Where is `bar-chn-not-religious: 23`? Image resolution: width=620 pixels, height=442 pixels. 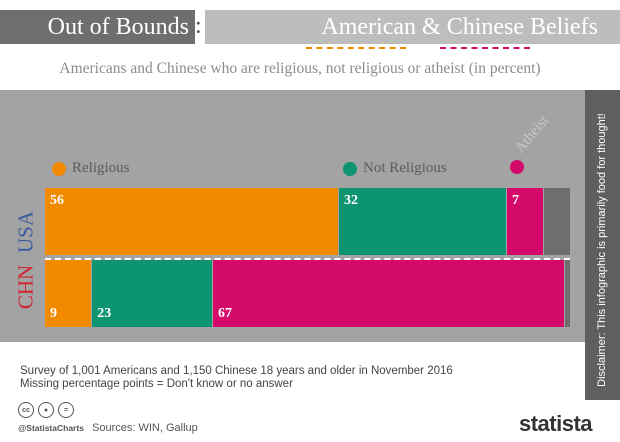 bar-chn-not-religious: 23 is located at coordinates (152, 293).